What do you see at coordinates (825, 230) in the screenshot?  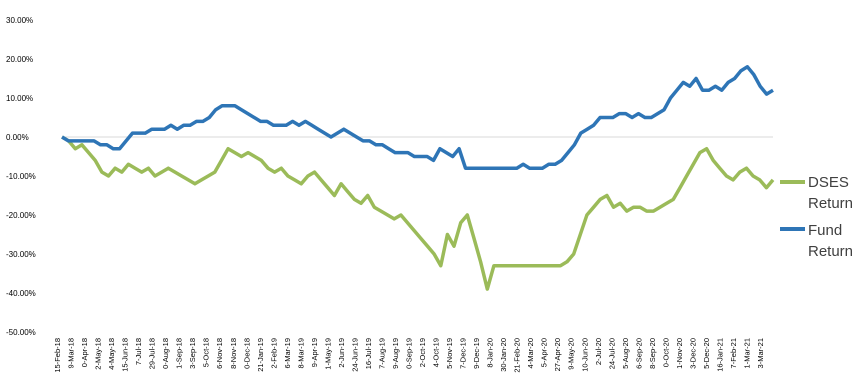 I see `legend-label-fund-line1: Fund` at bounding box center [825, 230].